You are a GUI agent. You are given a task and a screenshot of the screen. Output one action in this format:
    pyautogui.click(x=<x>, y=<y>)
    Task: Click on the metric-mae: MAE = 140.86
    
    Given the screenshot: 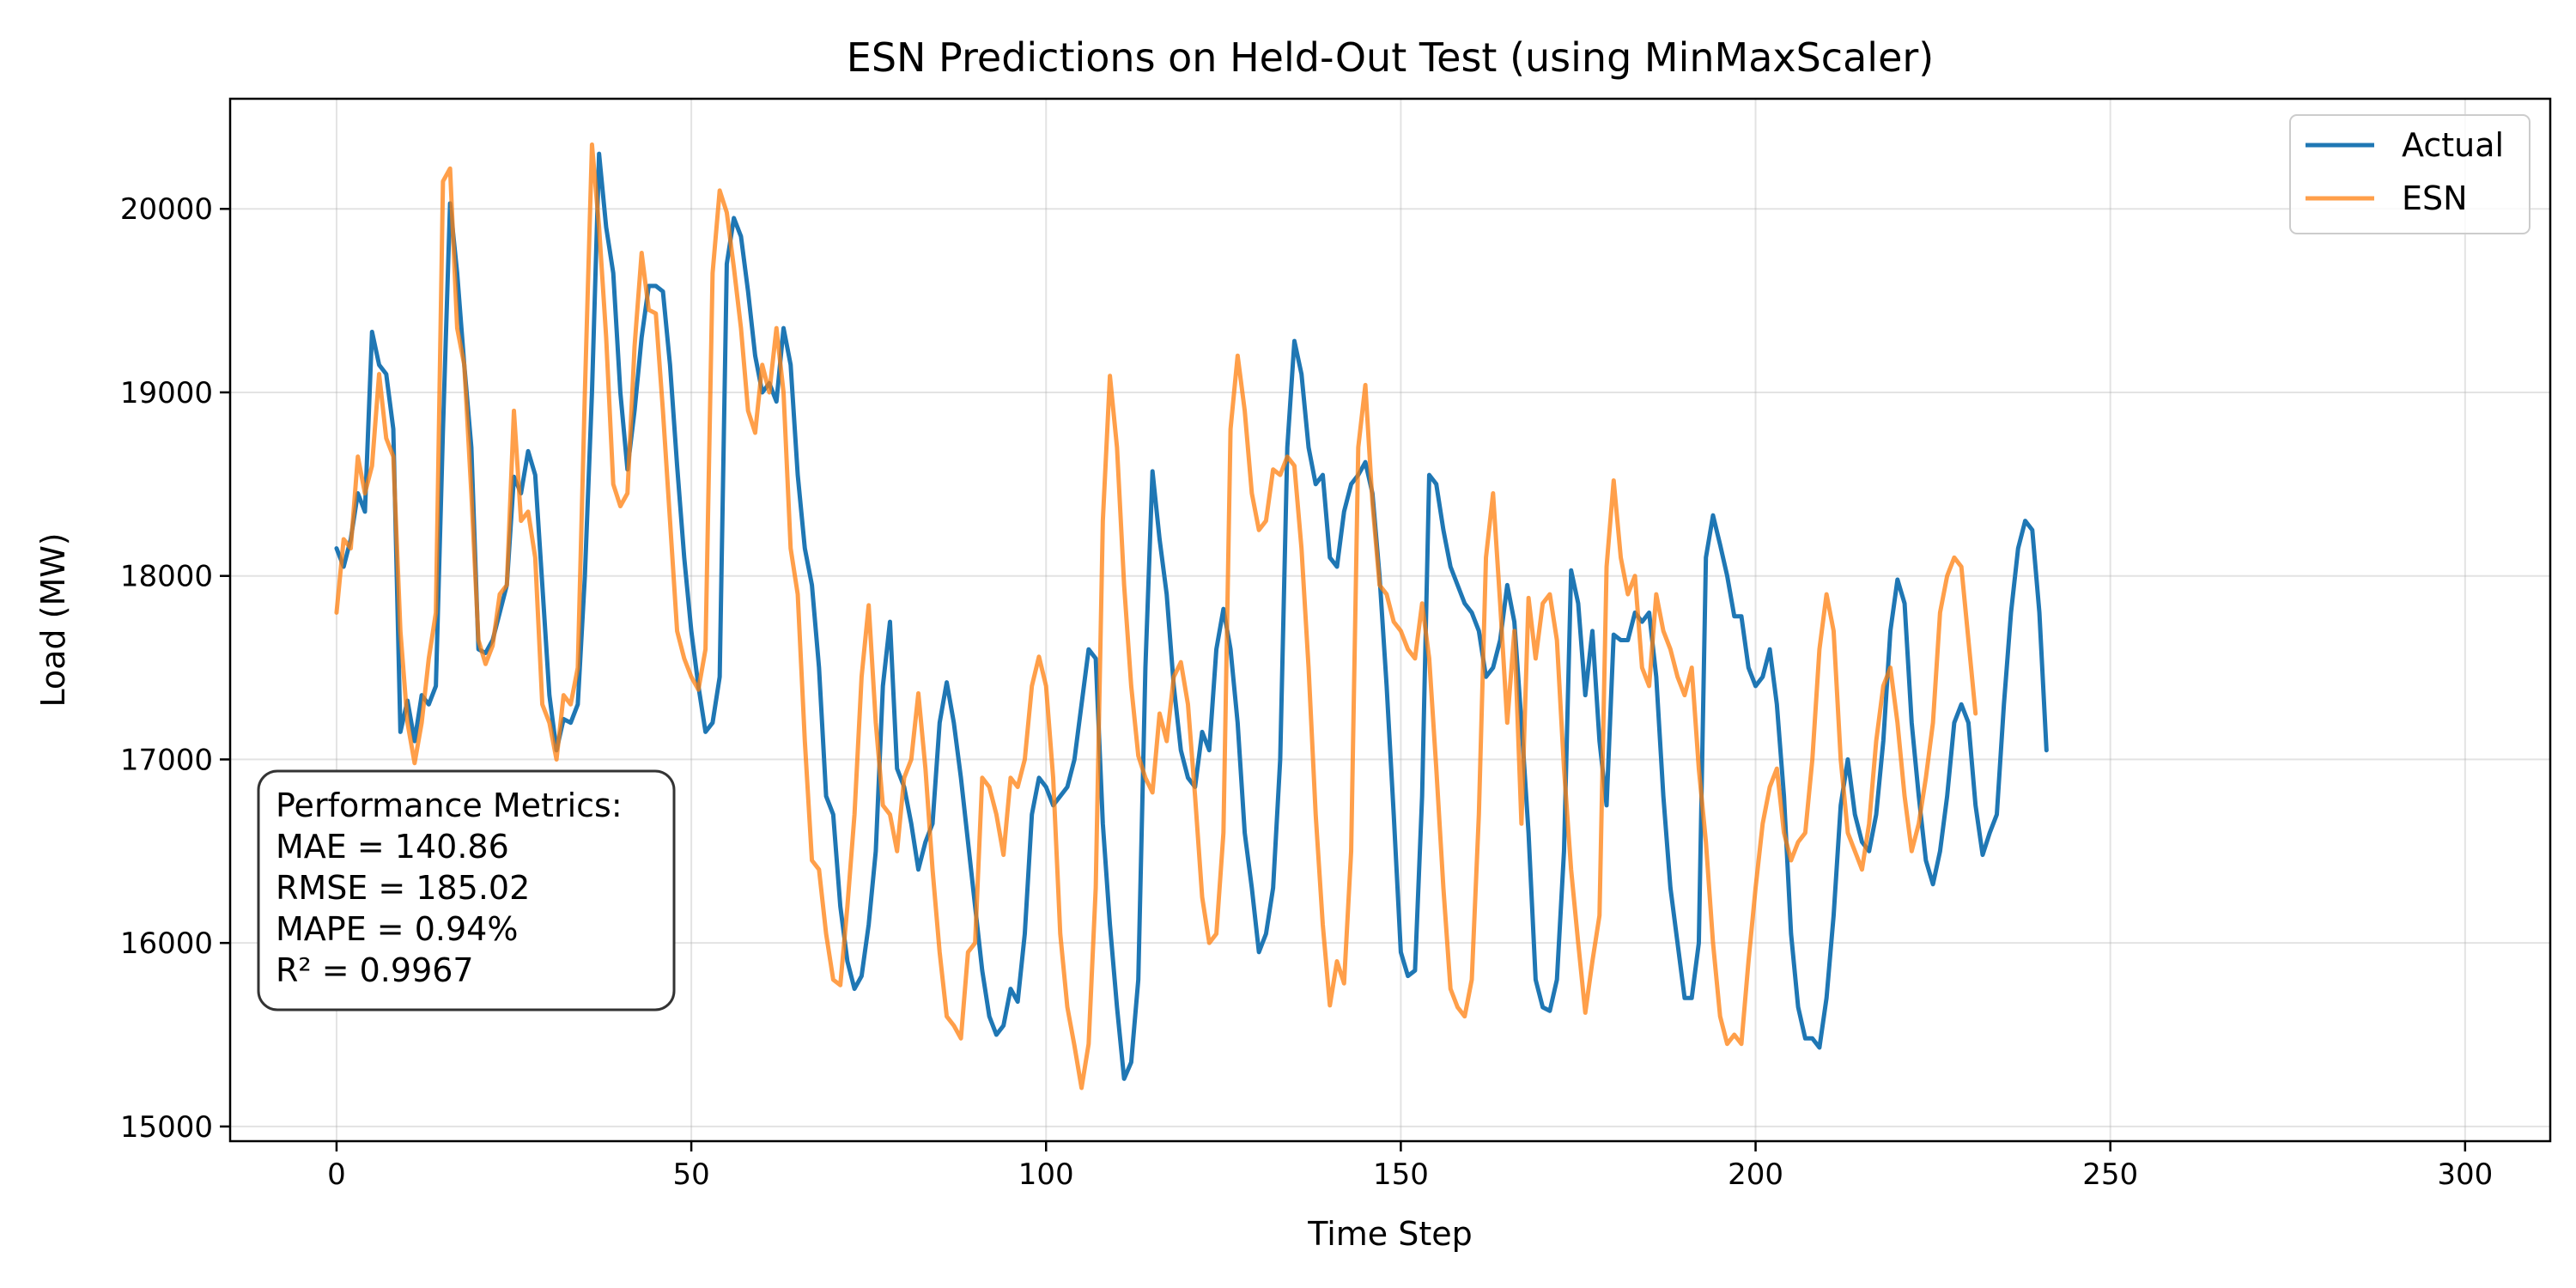 What is the action you would take?
    pyautogui.click(x=392, y=847)
    